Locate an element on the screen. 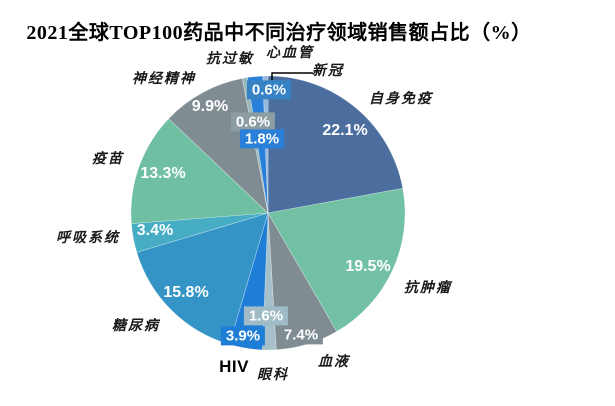  pie-slice-vaccine is located at coordinates (199, 171).